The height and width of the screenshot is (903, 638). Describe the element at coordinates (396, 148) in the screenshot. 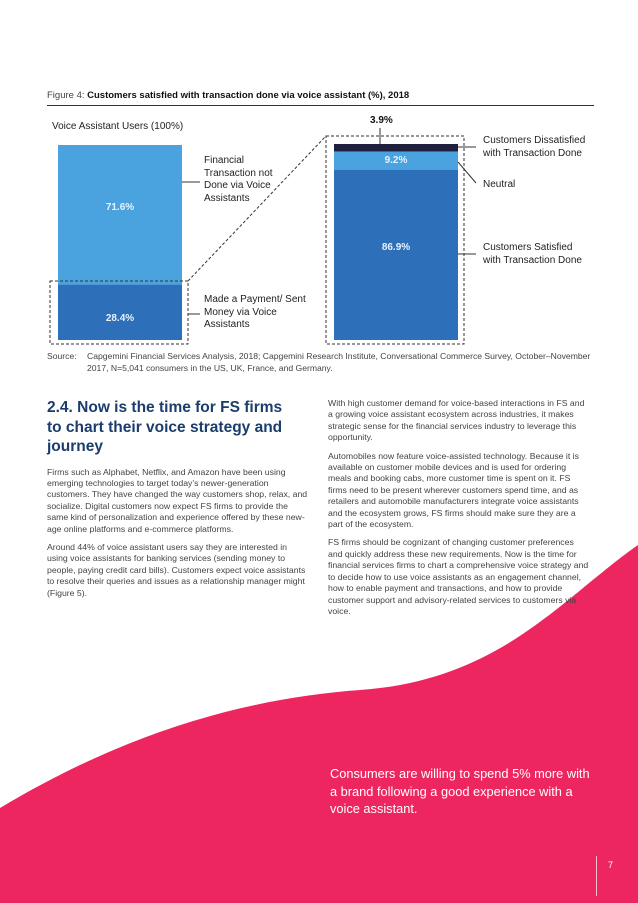

I see `bar-segment-dissatisfied` at that location.